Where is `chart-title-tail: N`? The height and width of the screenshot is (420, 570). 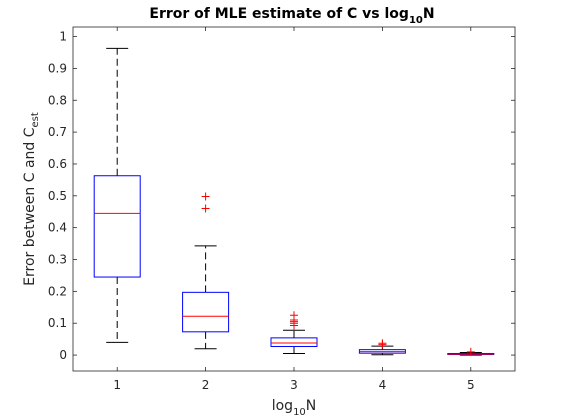 chart-title-tail: N is located at coordinates (429, 14).